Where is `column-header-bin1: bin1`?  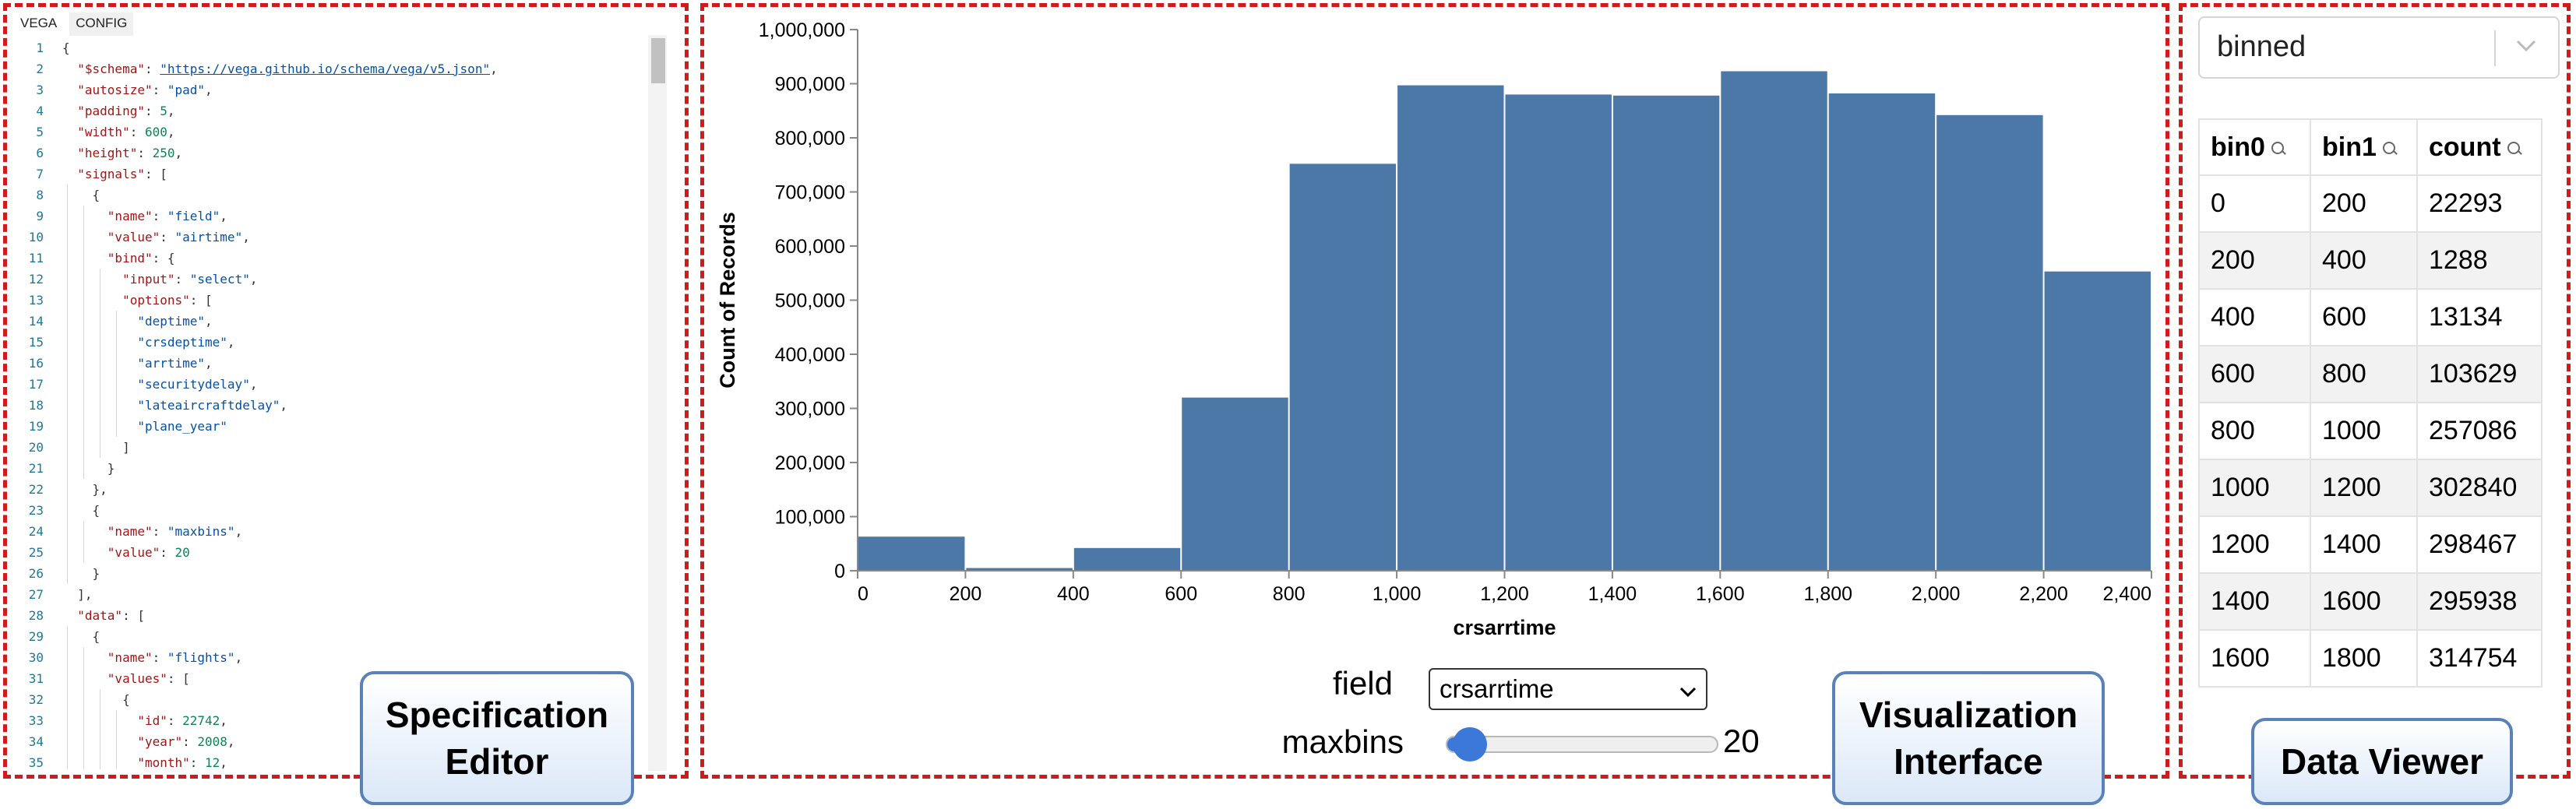
column-header-bin1: bin1 is located at coordinates (2364, 147).